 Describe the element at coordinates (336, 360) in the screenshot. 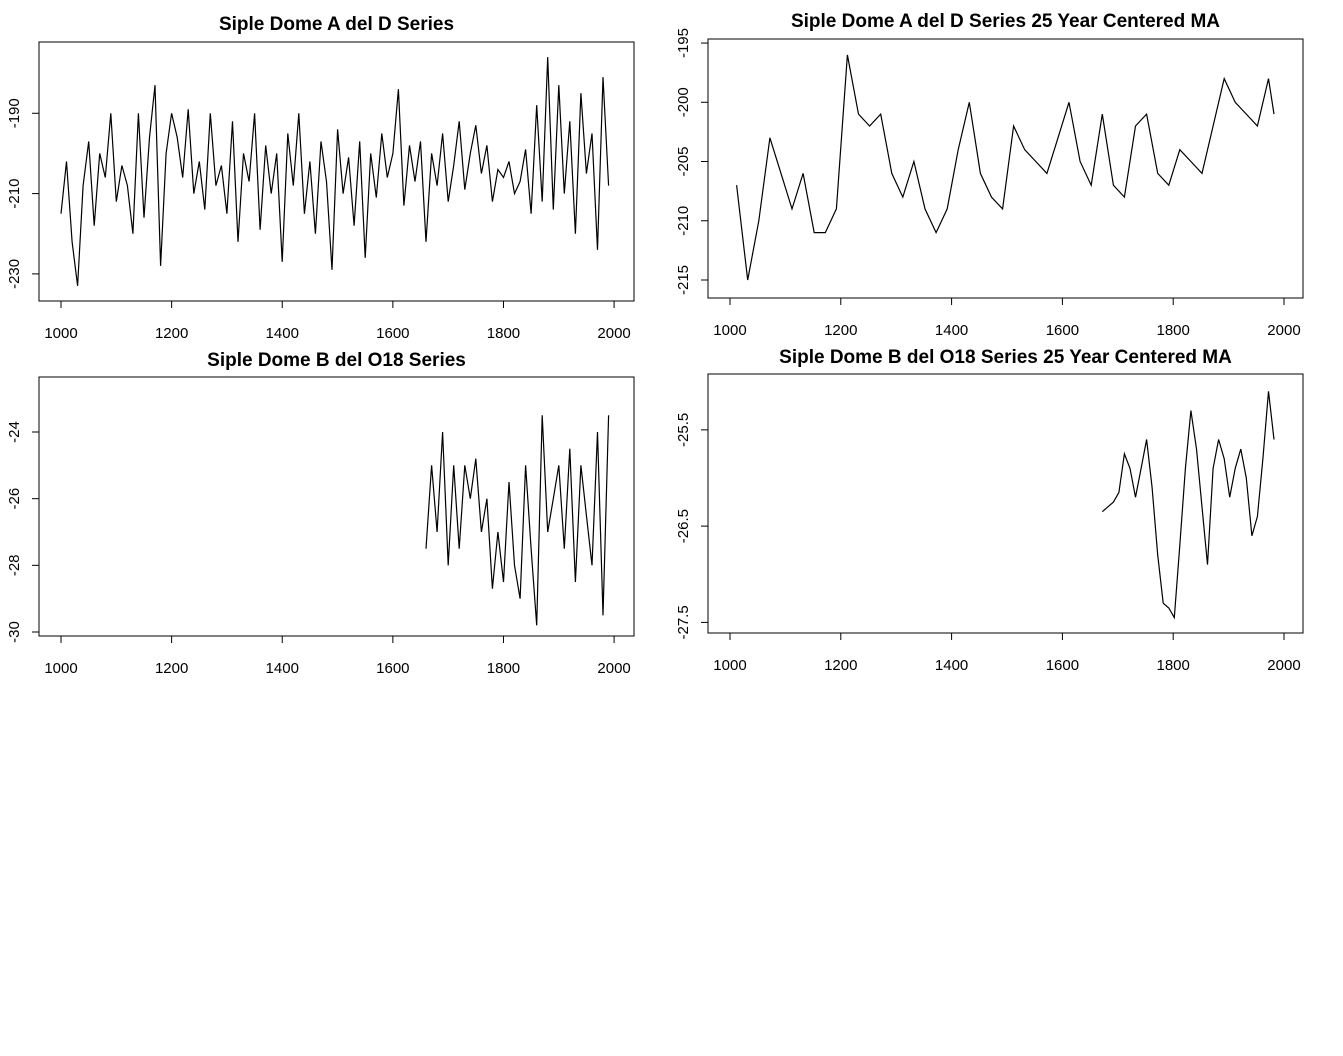

I see `chart-title: Siple Dome B del O18 Series` at that location.